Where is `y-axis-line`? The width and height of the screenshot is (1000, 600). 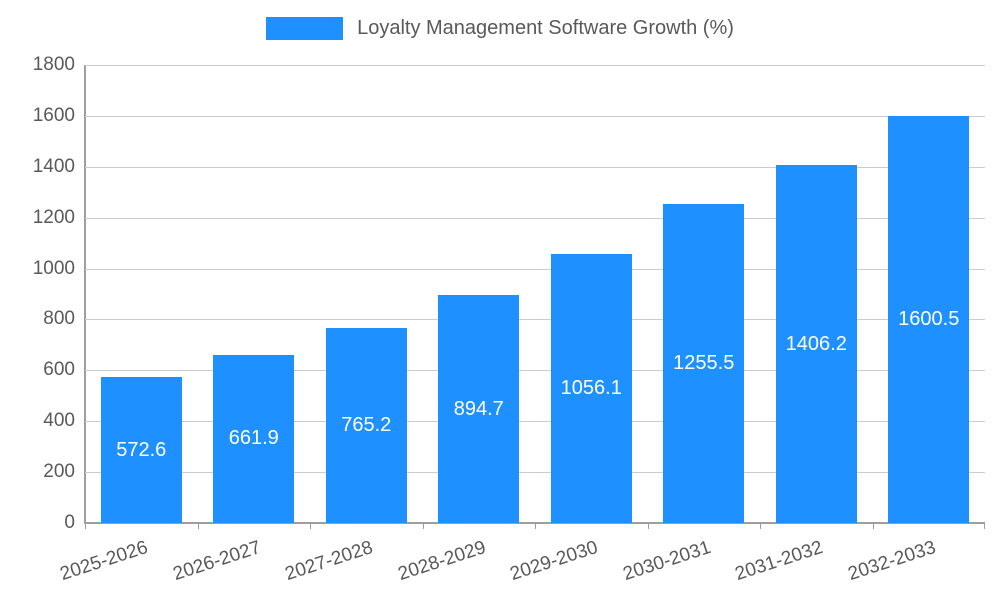
y-axis-line is located at coordinates (85, 294).